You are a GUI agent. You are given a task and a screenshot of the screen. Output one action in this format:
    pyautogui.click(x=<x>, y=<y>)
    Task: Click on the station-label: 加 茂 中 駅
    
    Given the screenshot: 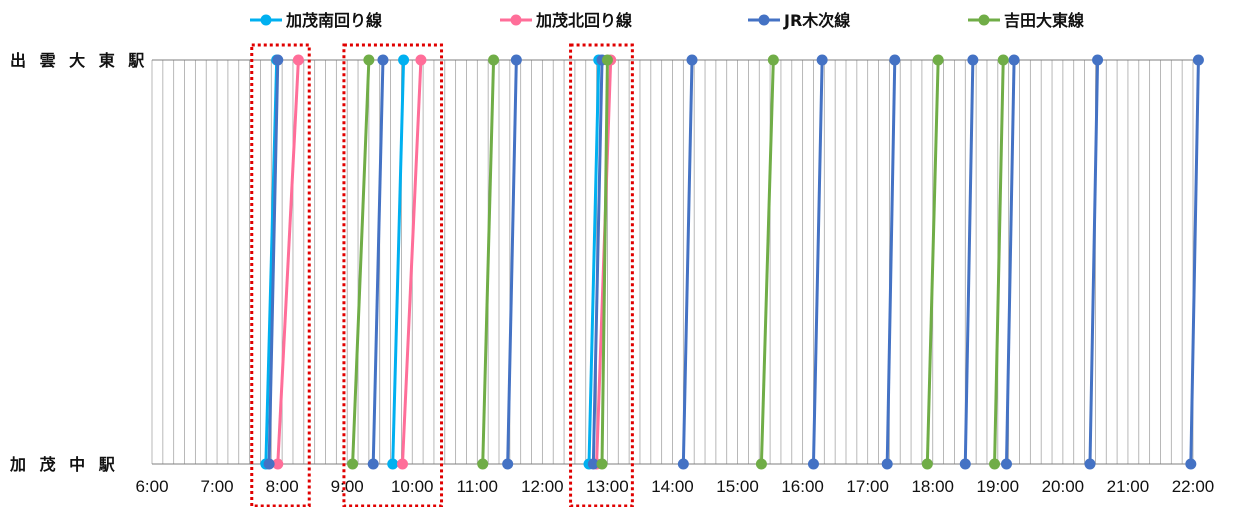 What is the action you would take?
    pyautogui.click(x=64, y=464)
    